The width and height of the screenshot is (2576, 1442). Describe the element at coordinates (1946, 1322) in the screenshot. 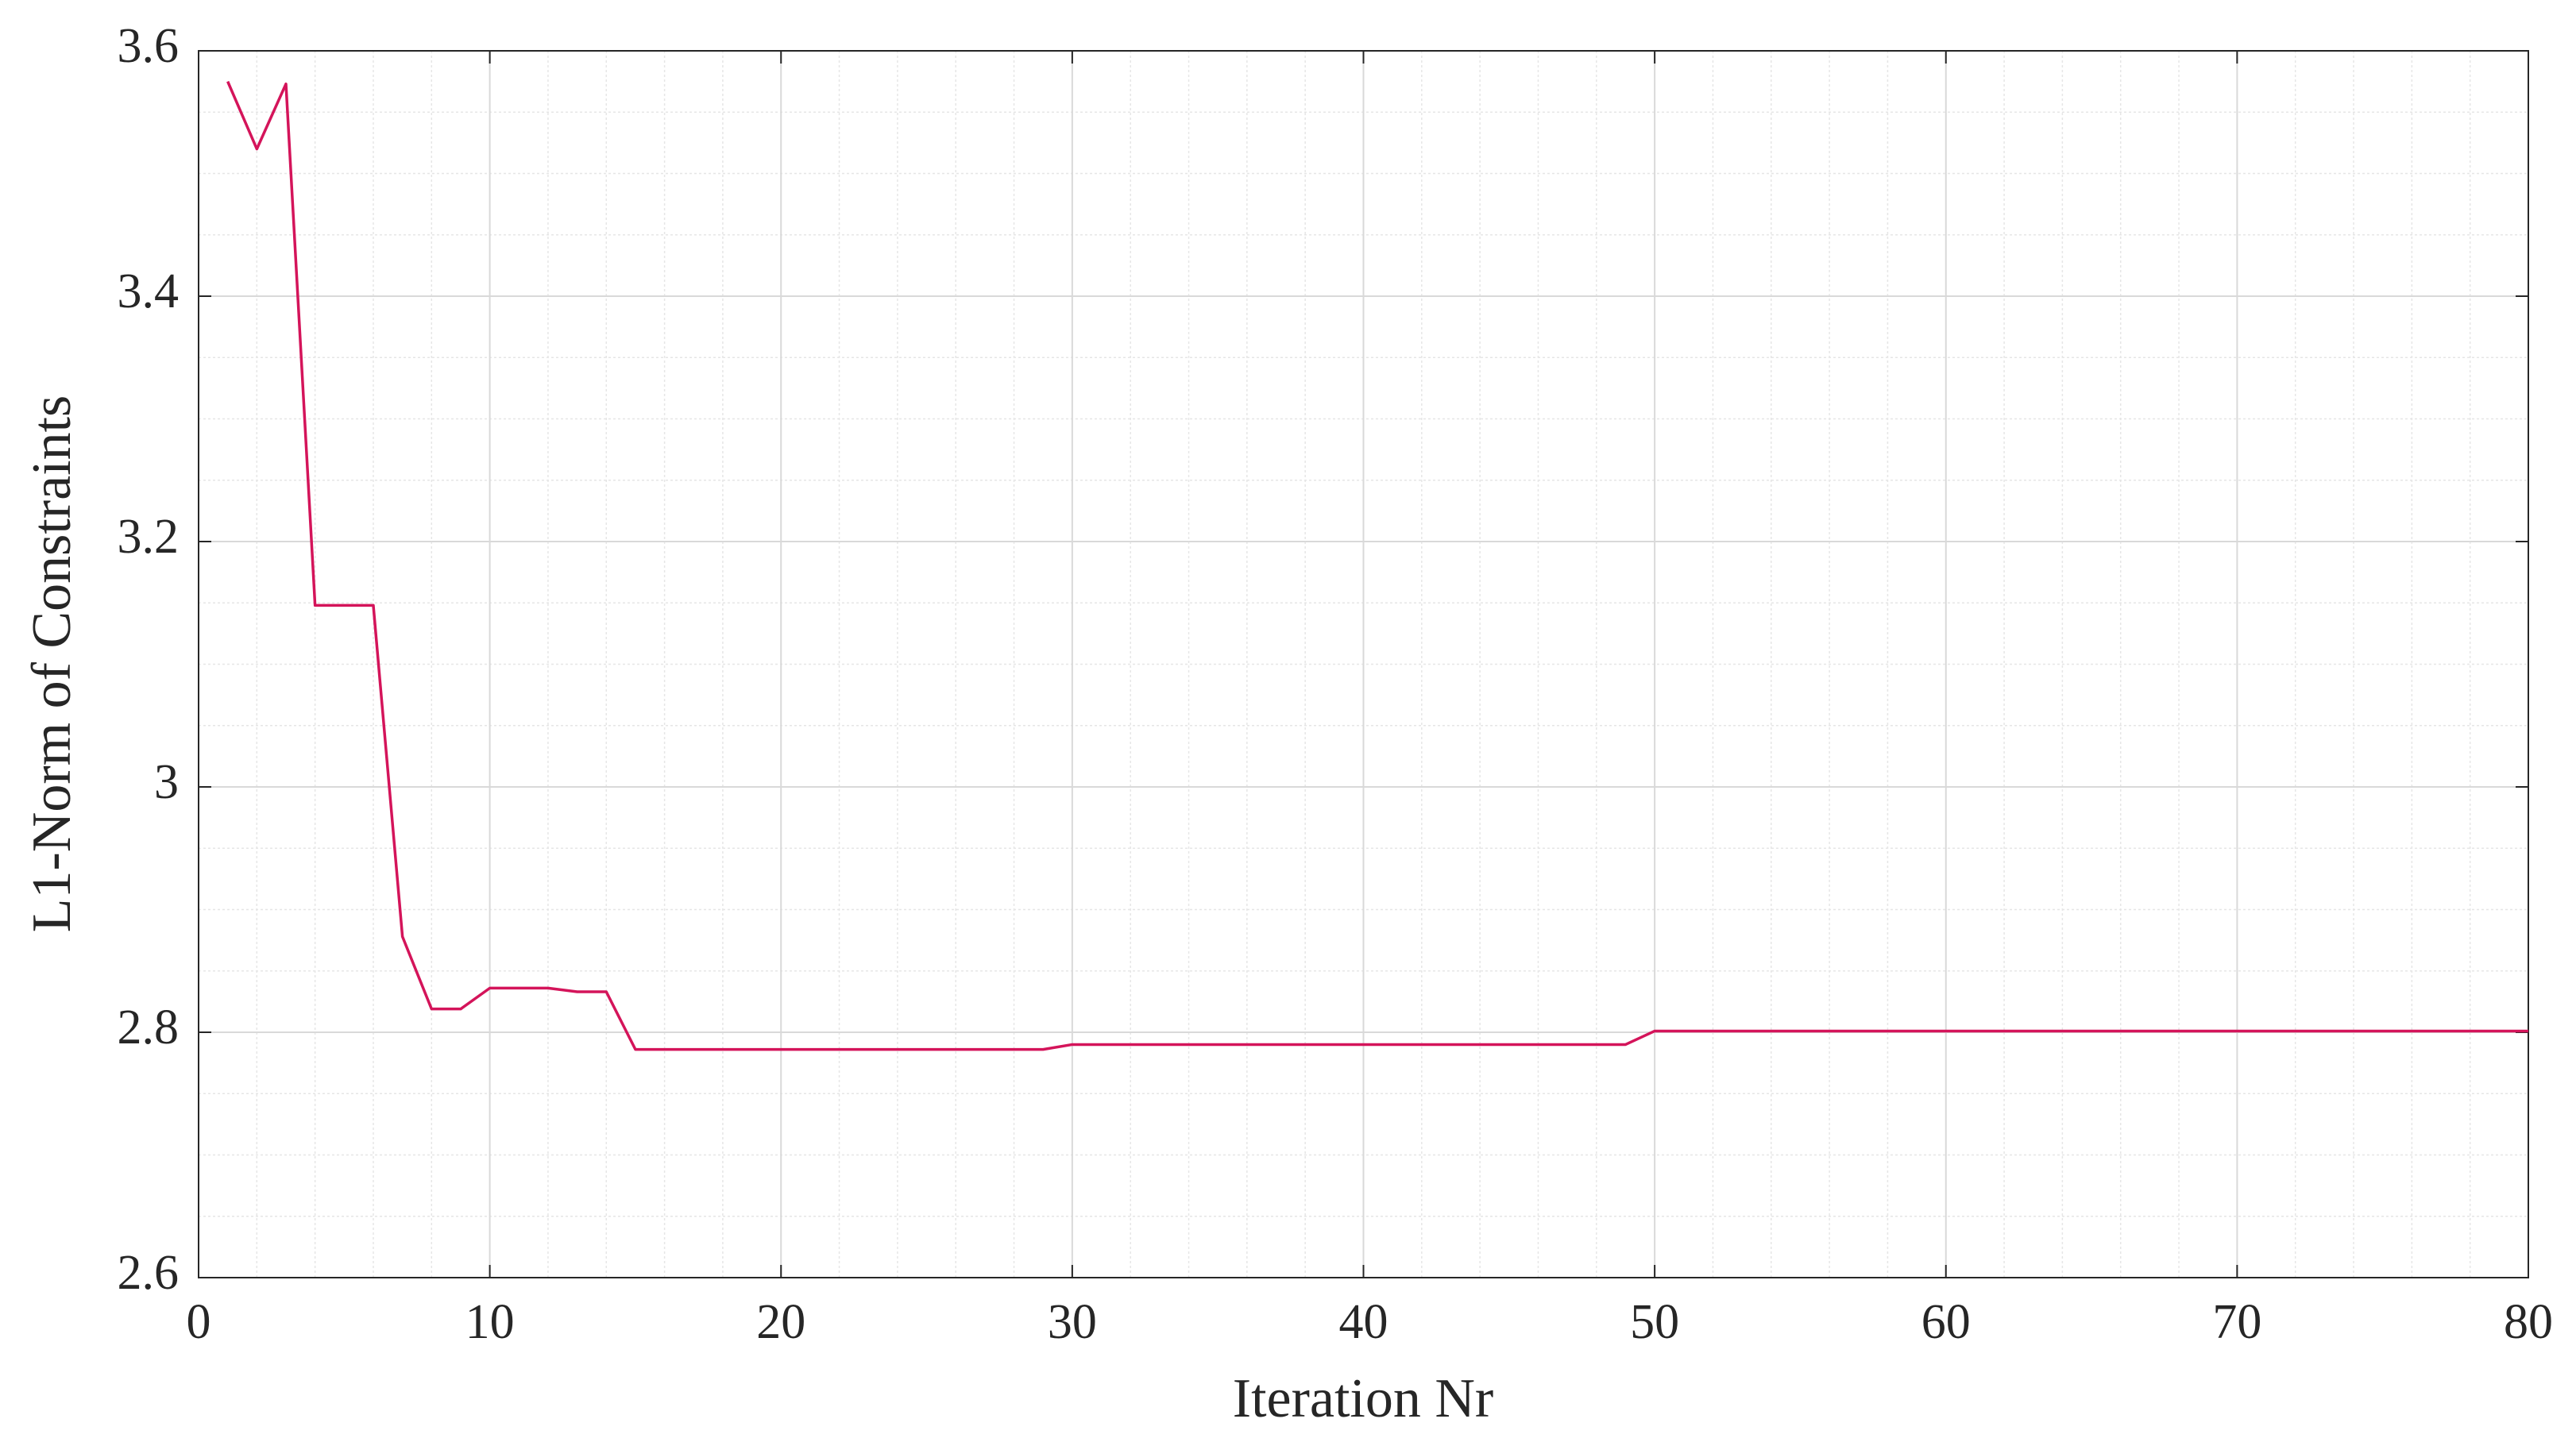

I see `x-tick-label: 60` at that location.